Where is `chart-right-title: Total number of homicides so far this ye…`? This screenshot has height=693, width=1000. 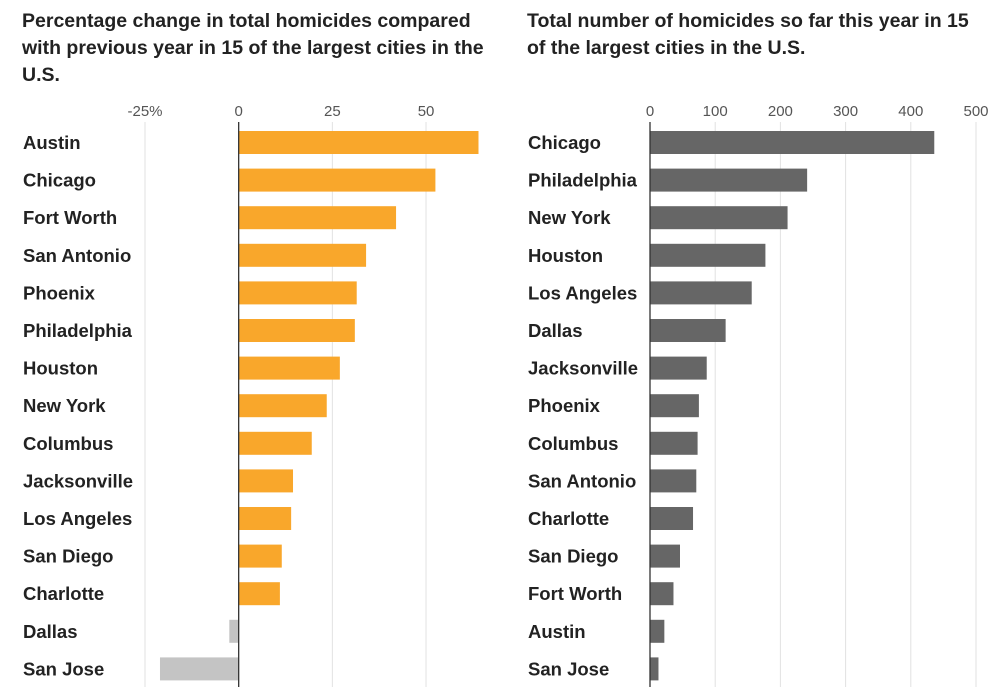 chart-right-title: Total number of homicides so far this ye… is located at coordinates (748, 34).